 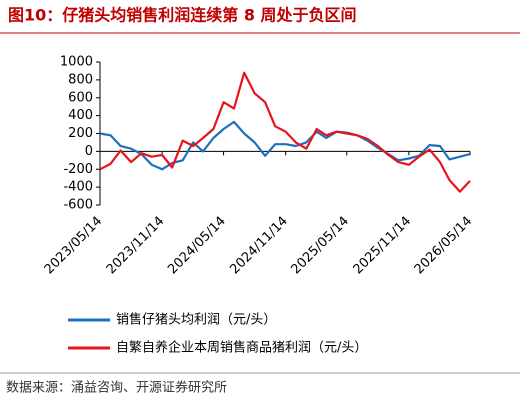 I want to click on x-tick-label: 2023/05/14, so click(x=74, y=246).